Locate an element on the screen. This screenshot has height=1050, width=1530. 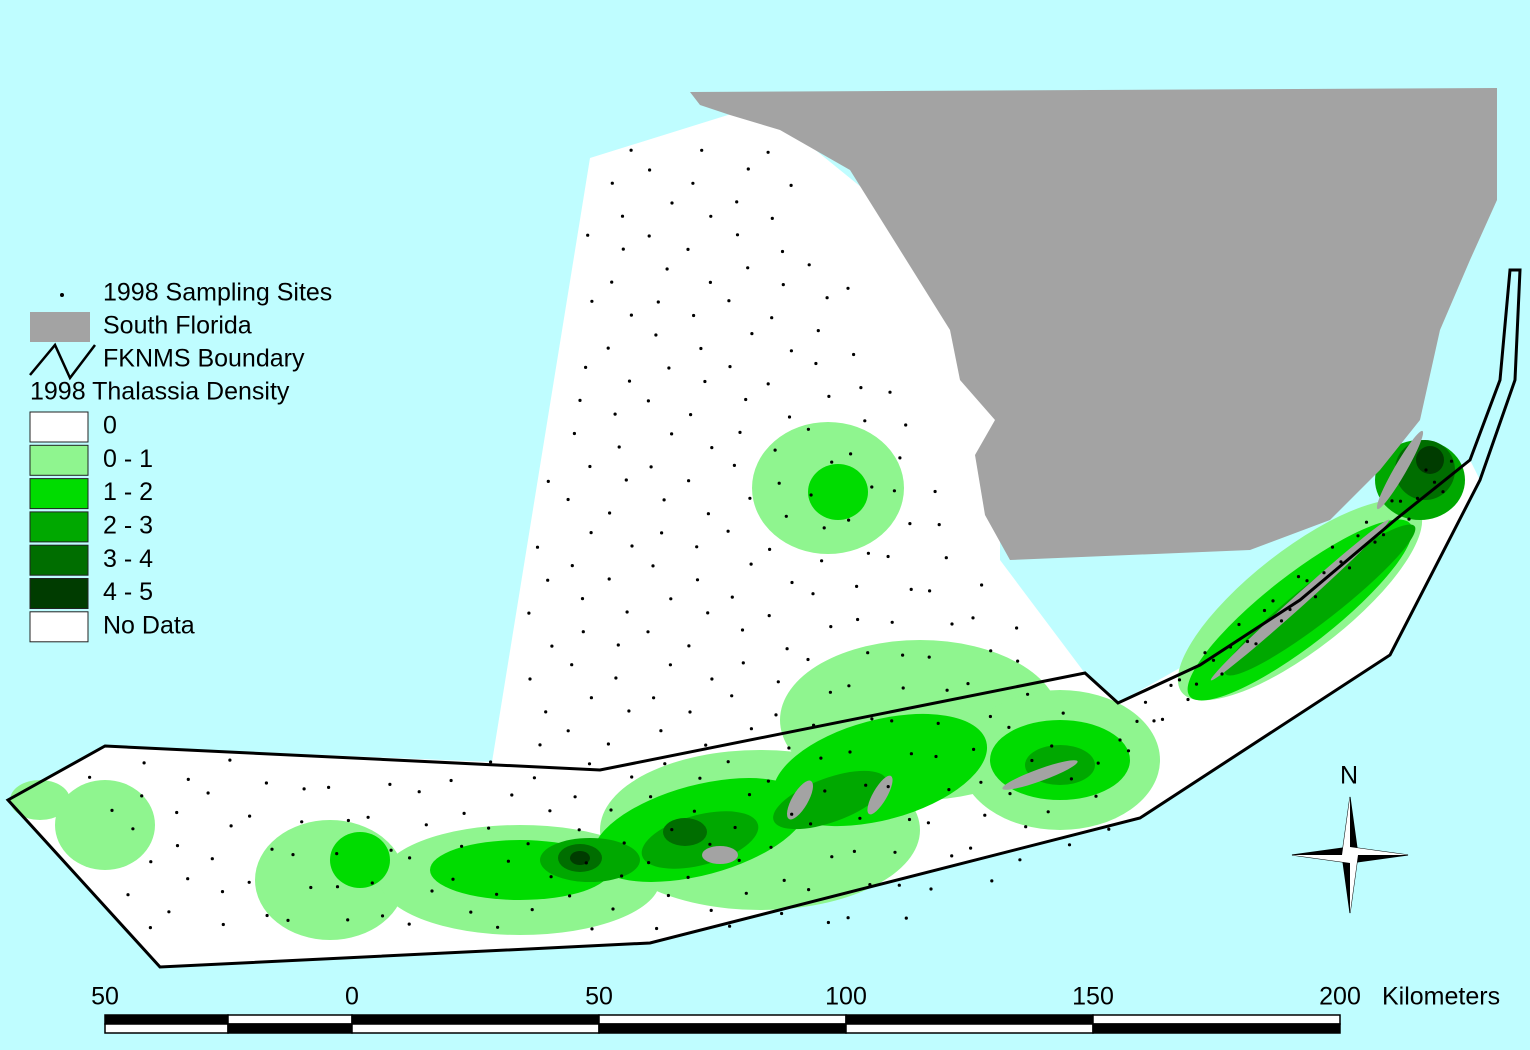
legend-swatch is located at coordinates (59, 460).